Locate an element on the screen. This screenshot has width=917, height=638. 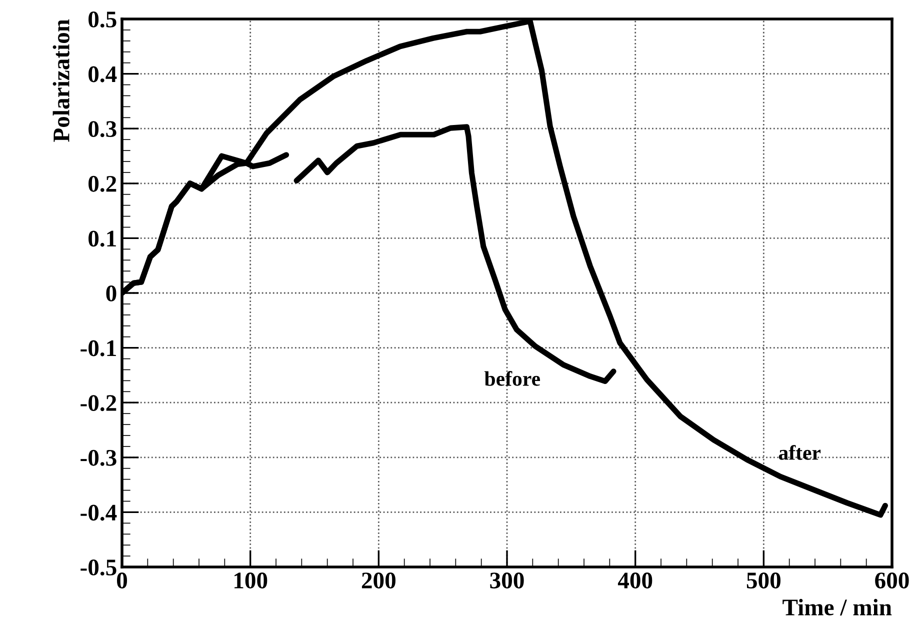
y-tick-label: 0 is located at coordinates (111, 293).